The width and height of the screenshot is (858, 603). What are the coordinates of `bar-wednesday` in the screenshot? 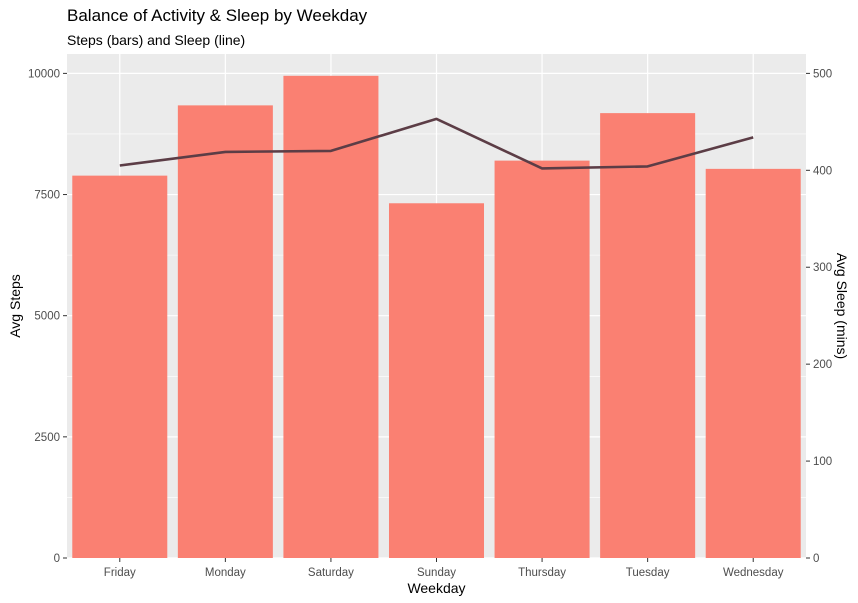 It's located at (753, 363).